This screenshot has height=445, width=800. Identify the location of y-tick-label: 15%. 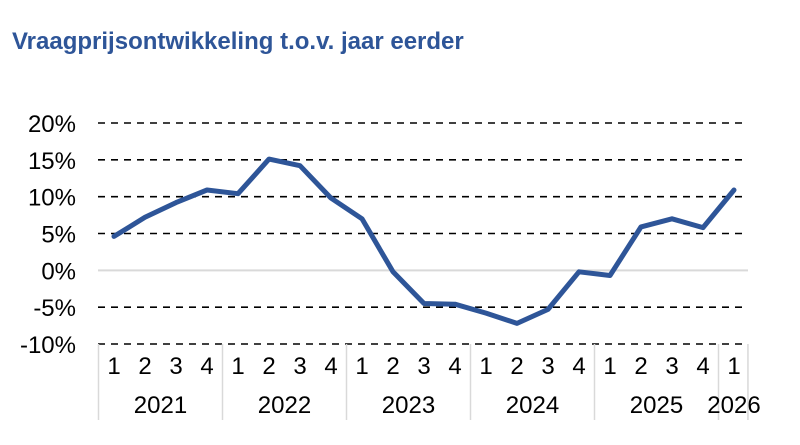
(52, 161).